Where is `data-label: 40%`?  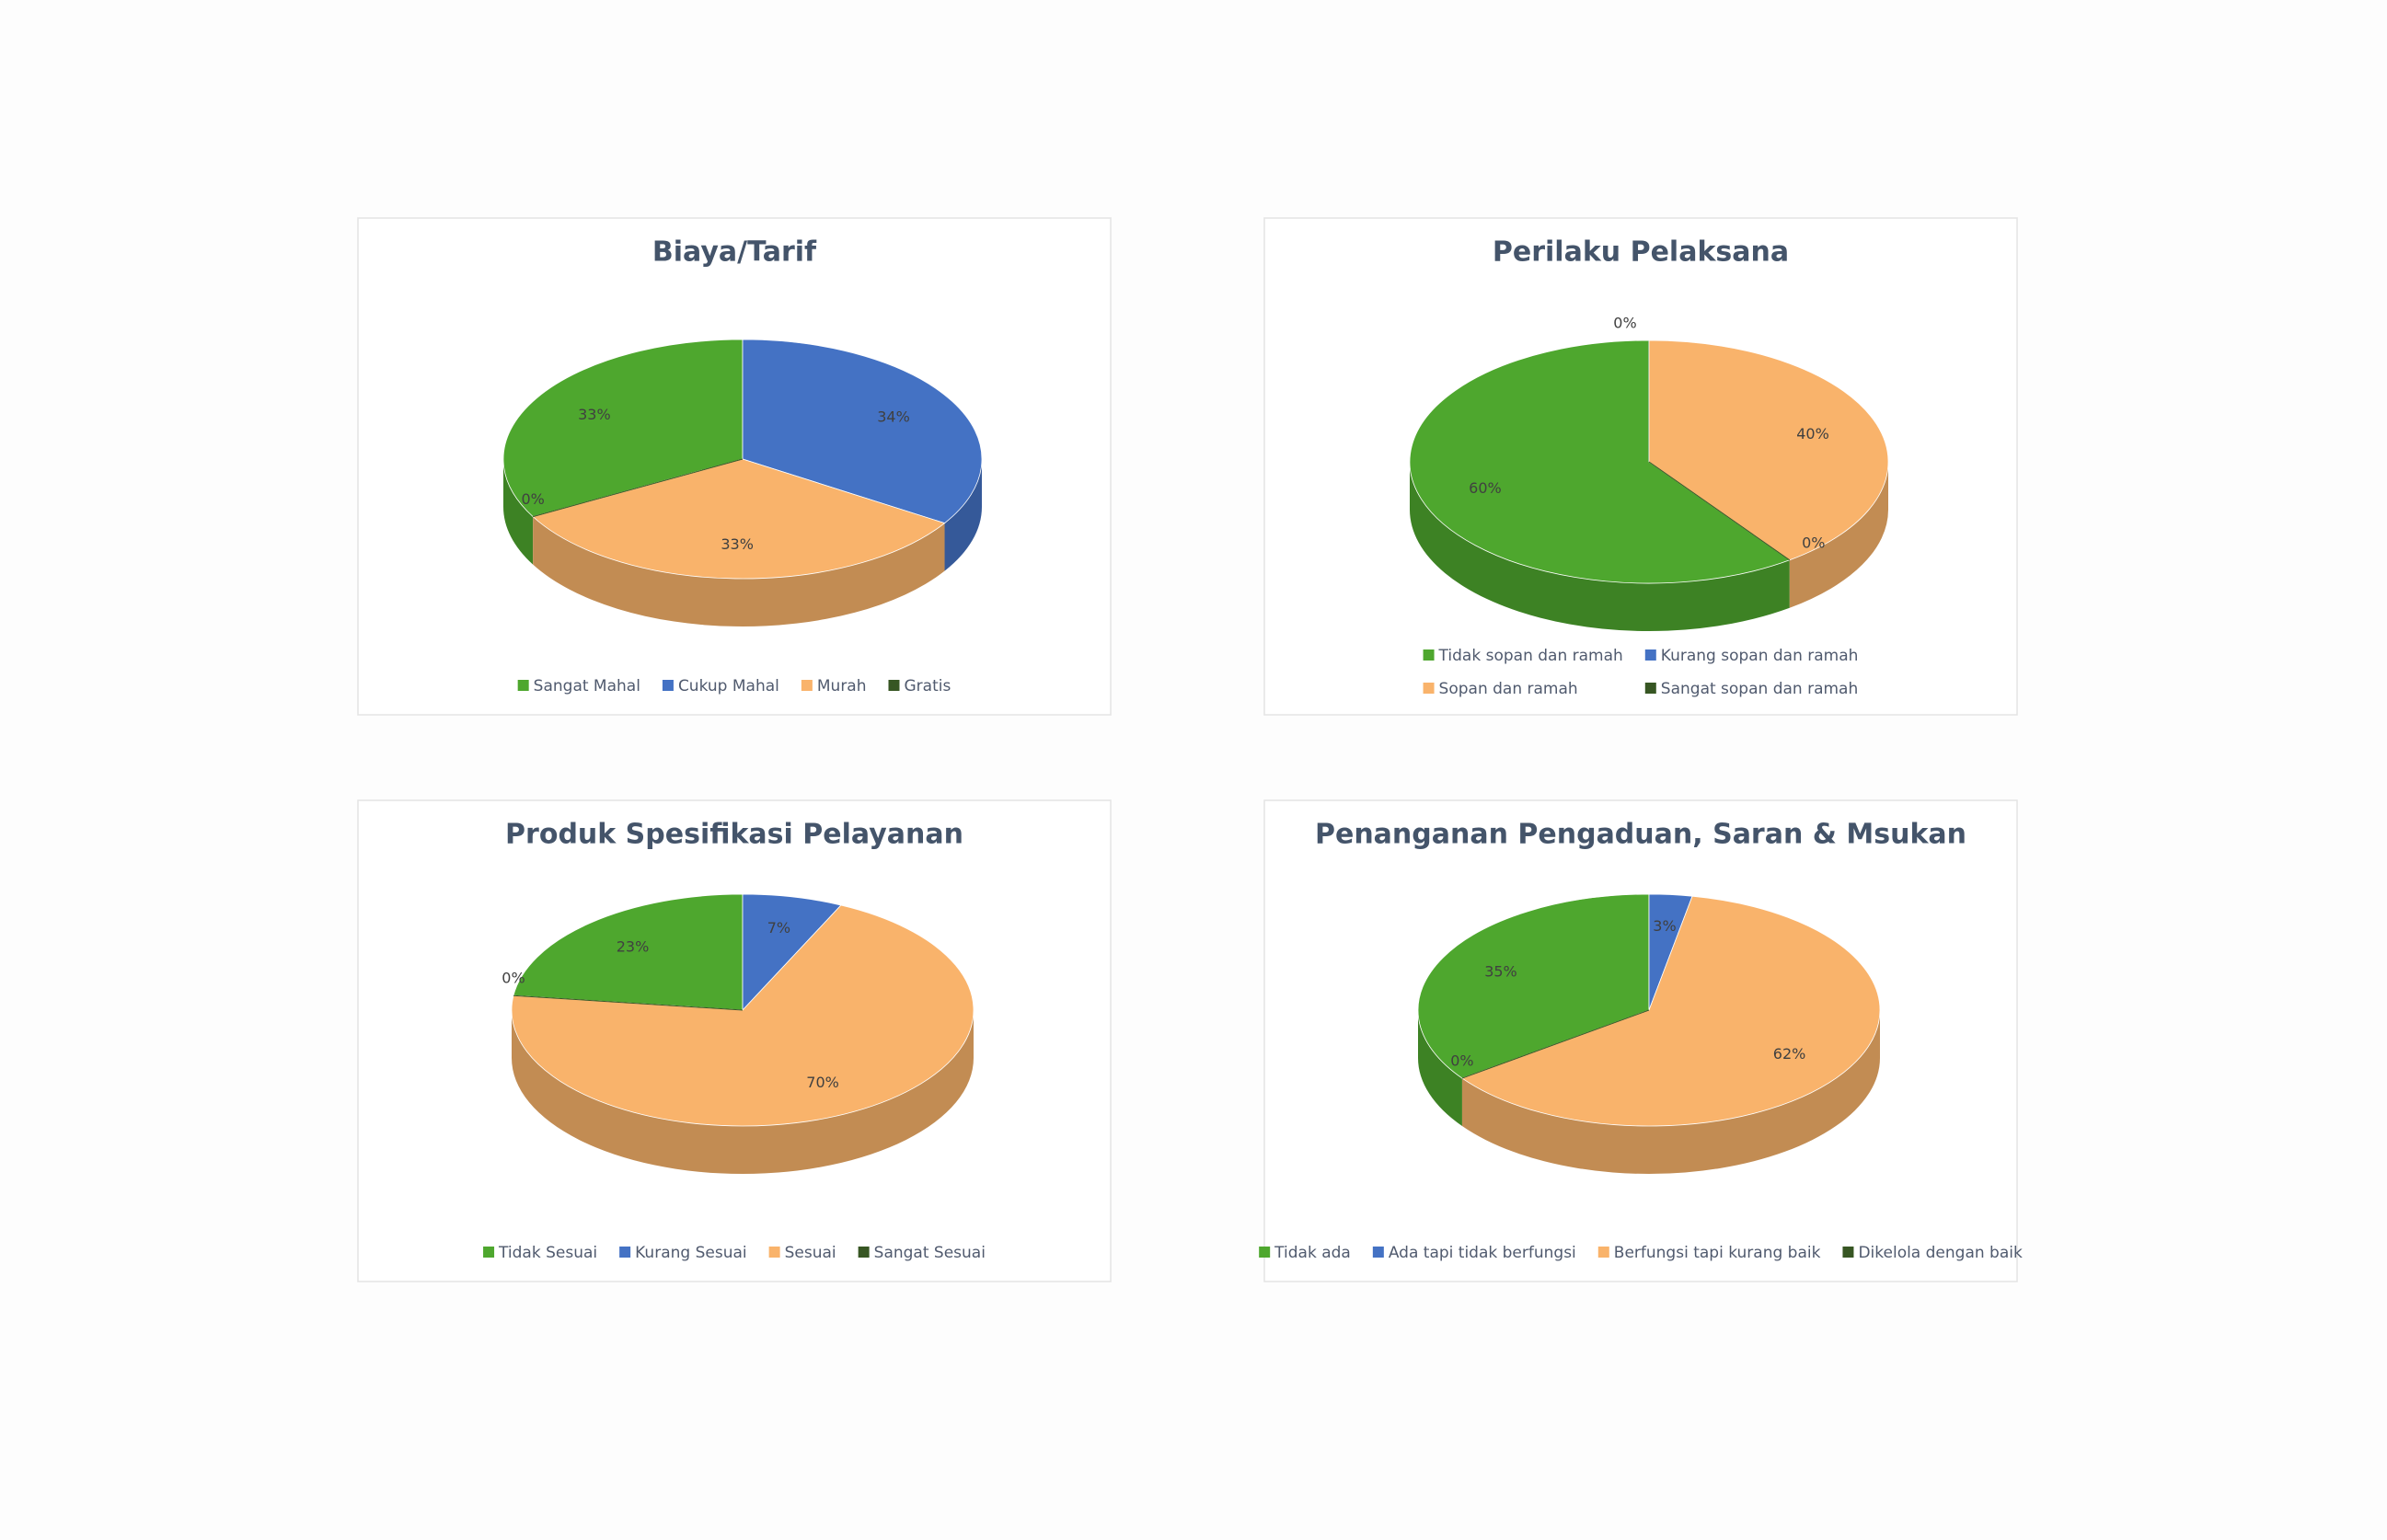
data-label: 40% is located at coordinates (1812, 433).